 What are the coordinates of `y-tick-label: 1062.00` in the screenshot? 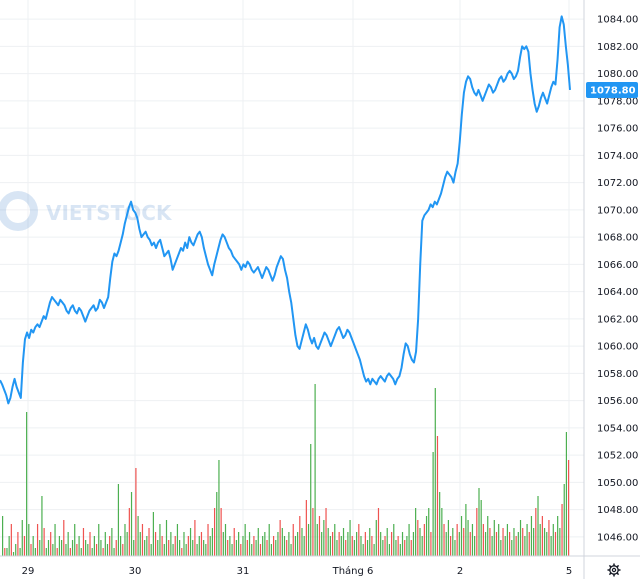 It's located at (617, 319).